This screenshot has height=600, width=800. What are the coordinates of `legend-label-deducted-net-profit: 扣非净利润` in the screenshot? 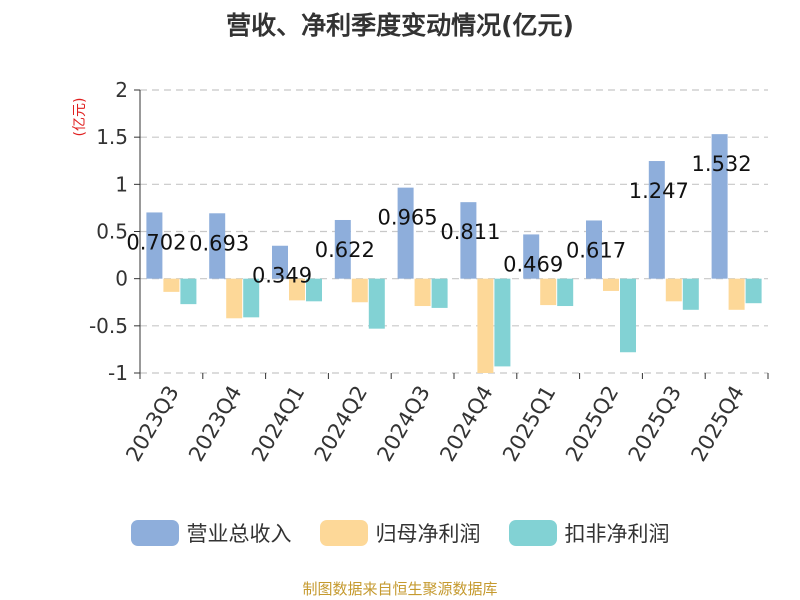 It's located at (617, 534).